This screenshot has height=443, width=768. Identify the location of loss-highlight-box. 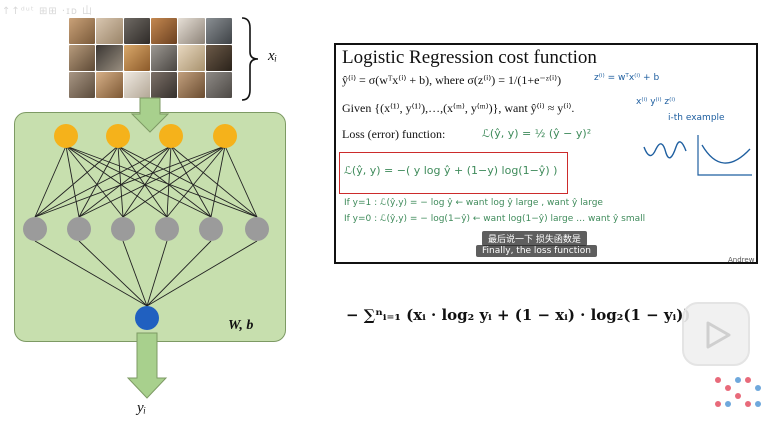
(453, 173).